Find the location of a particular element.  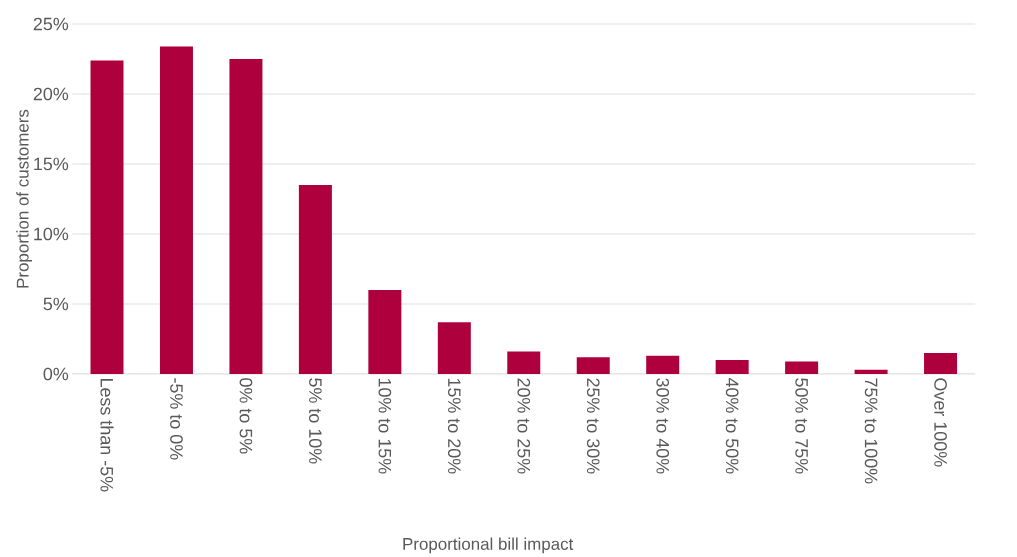

x-tick-label: 75% to 100% is located at coordinates (871, 431).